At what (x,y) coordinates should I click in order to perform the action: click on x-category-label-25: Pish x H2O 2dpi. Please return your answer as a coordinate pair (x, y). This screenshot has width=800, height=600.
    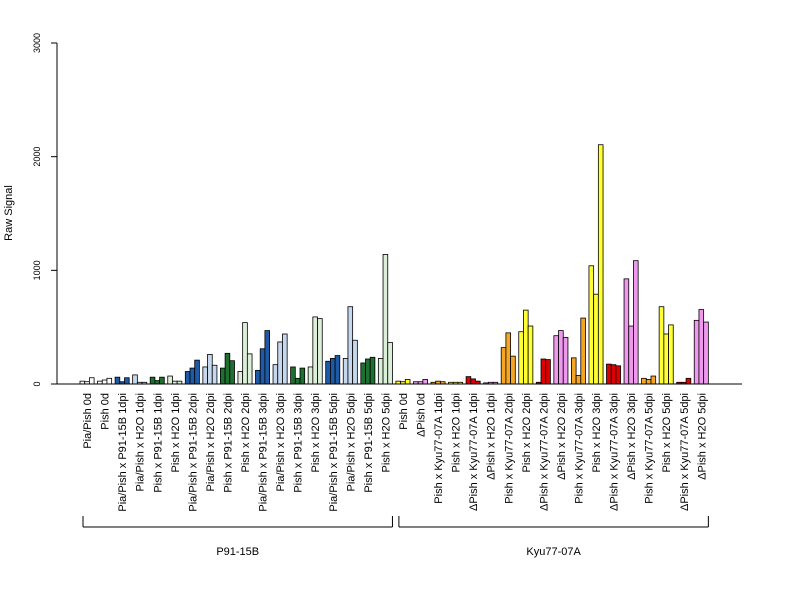
    Looking at the image, I should click on (527, 432).